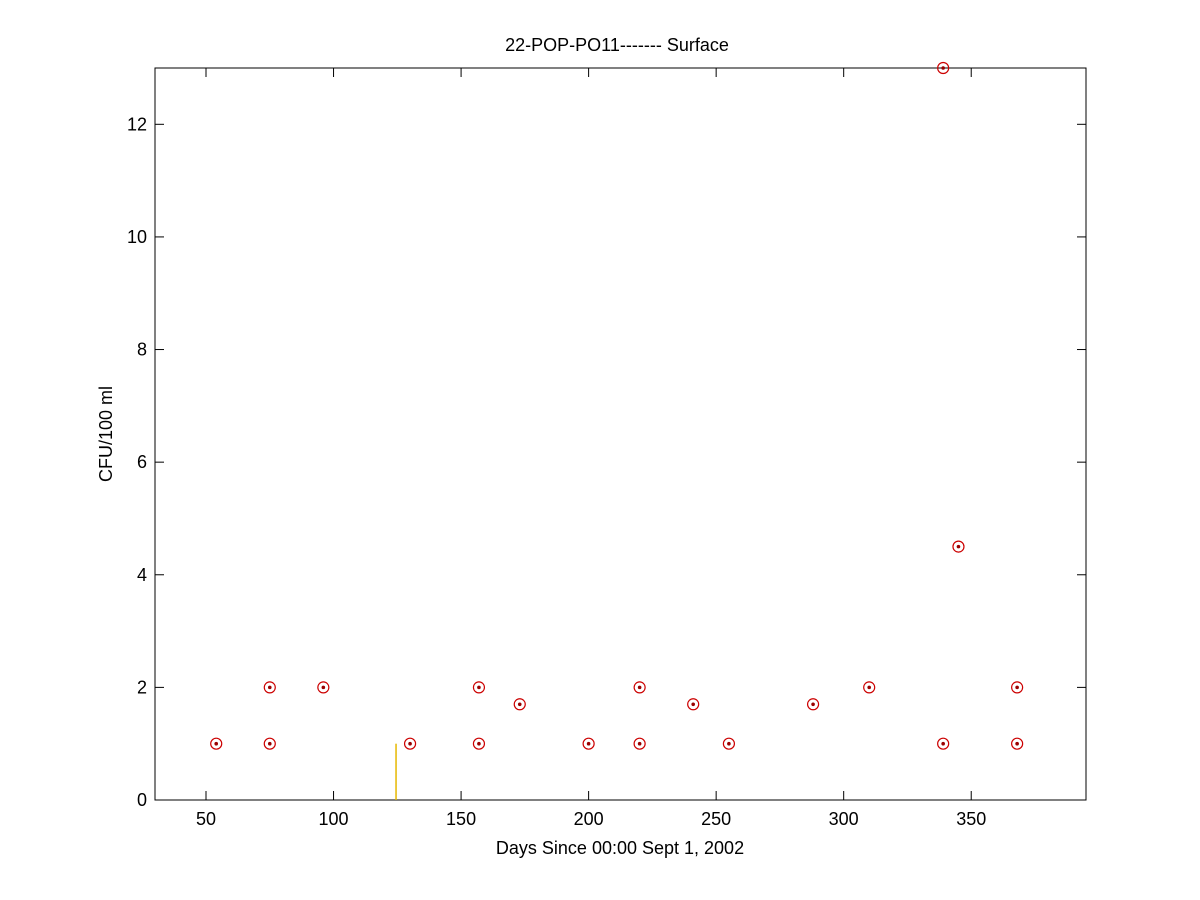 Image resolution: width=1200 pixels, height=900 pixels. I want to click on y-tick-labels: 0 2 4 6 8 10 12, so click(137, 462).